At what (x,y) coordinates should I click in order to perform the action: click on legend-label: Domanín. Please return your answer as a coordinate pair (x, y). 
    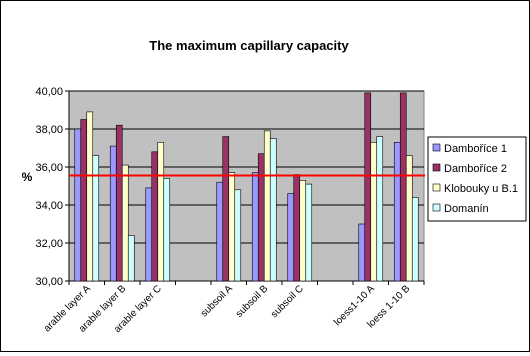
    Looking at the image, I should click on (466, 209).